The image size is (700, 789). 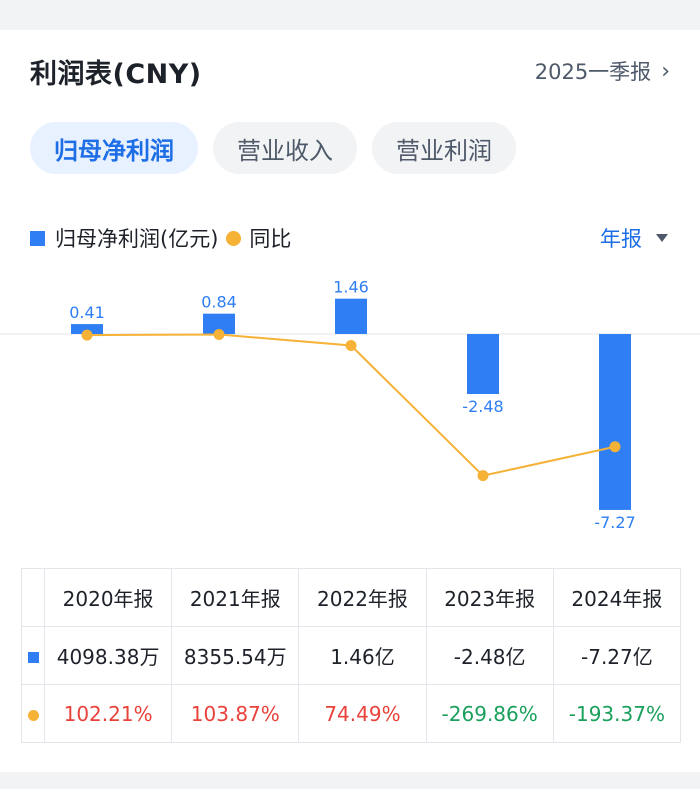 What do you see at coordinates (489, 713) in the screenshot?
I see `table-cell: -269.86%` at bounding box center [489, 713].